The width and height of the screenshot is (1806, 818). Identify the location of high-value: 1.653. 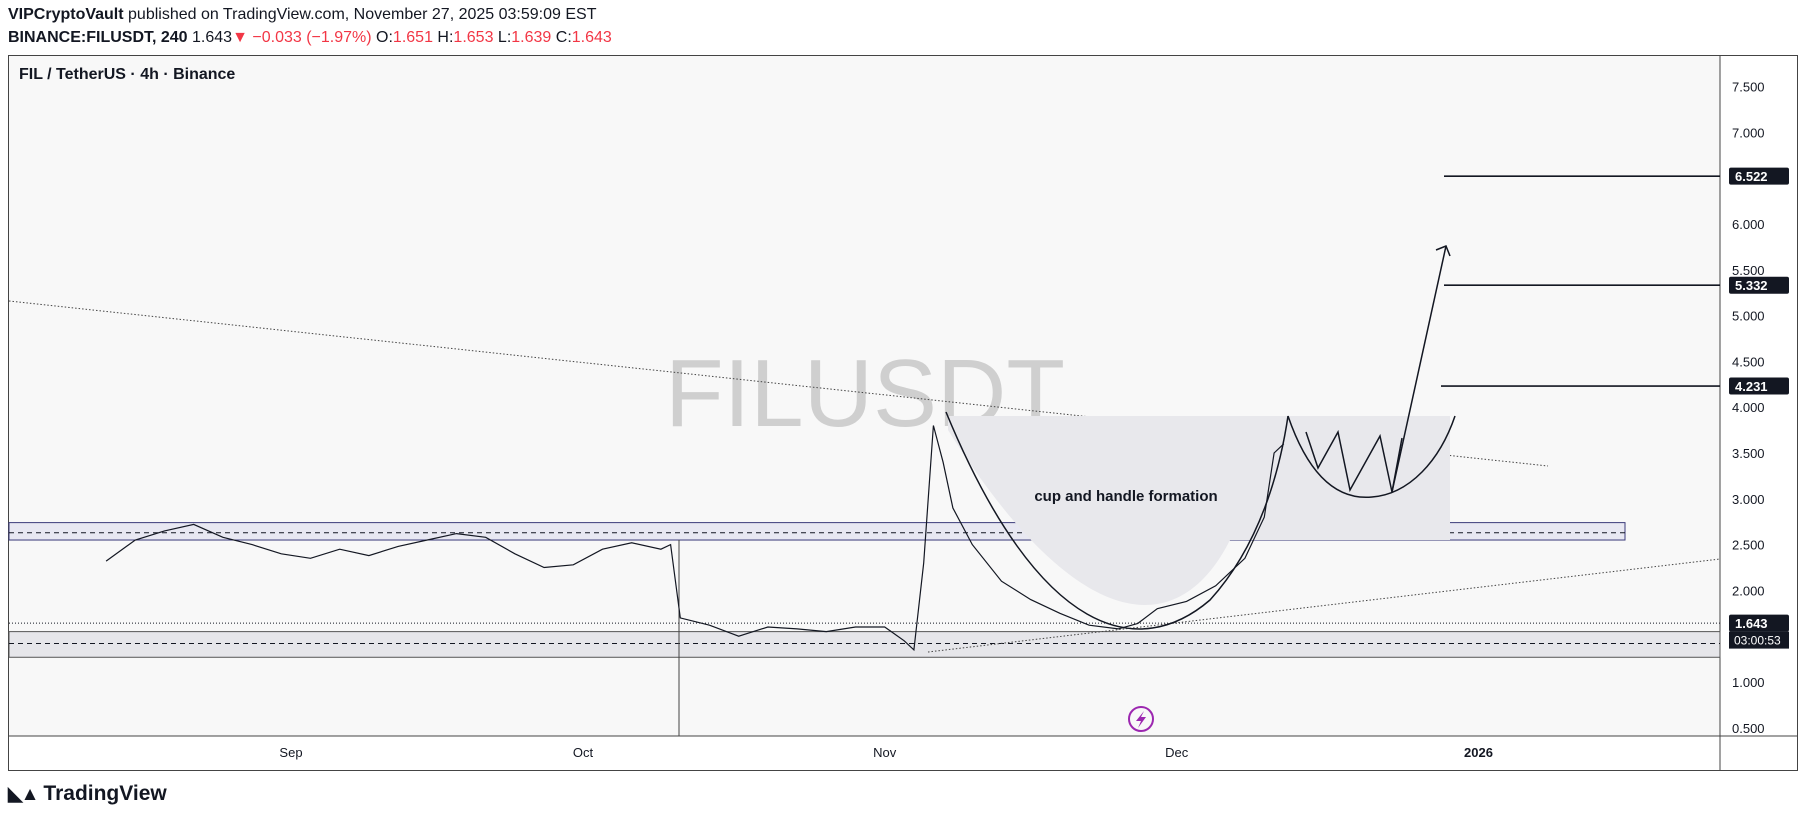
(473, 37).